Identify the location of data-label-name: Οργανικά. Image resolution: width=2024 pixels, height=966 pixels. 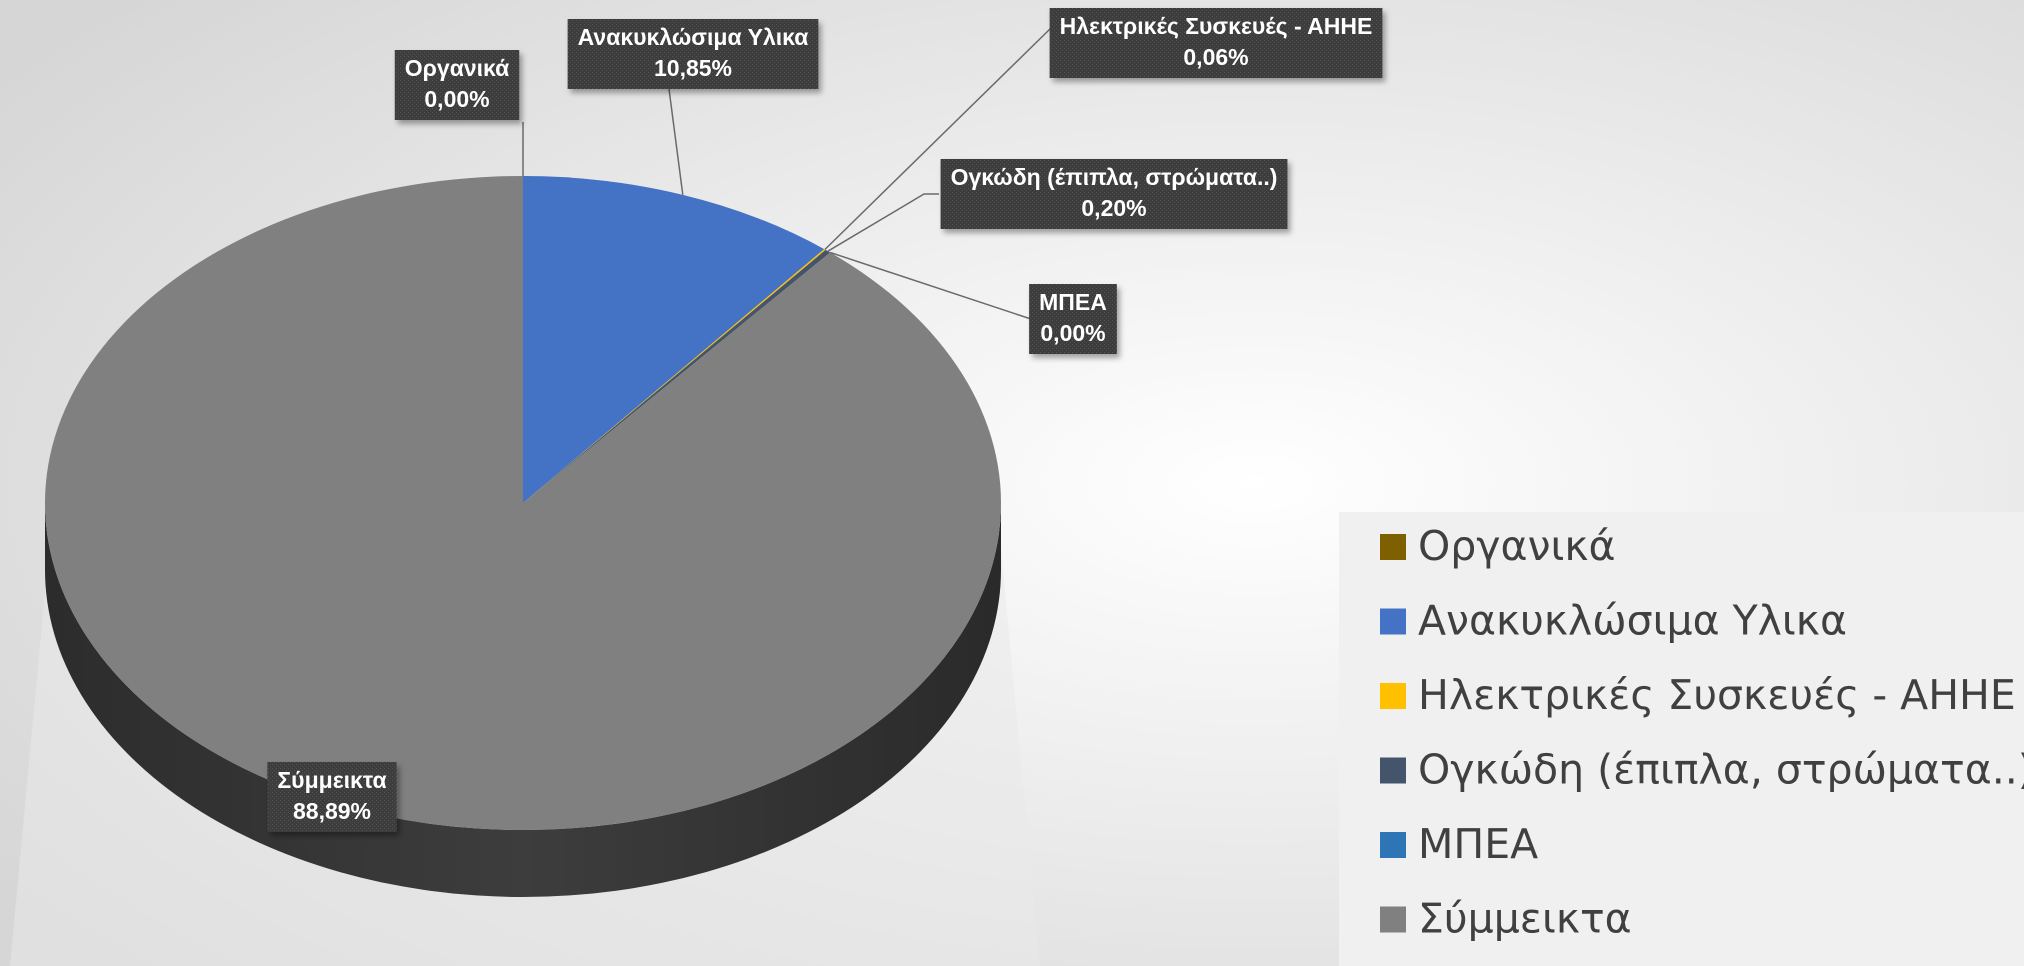
(457, 68).